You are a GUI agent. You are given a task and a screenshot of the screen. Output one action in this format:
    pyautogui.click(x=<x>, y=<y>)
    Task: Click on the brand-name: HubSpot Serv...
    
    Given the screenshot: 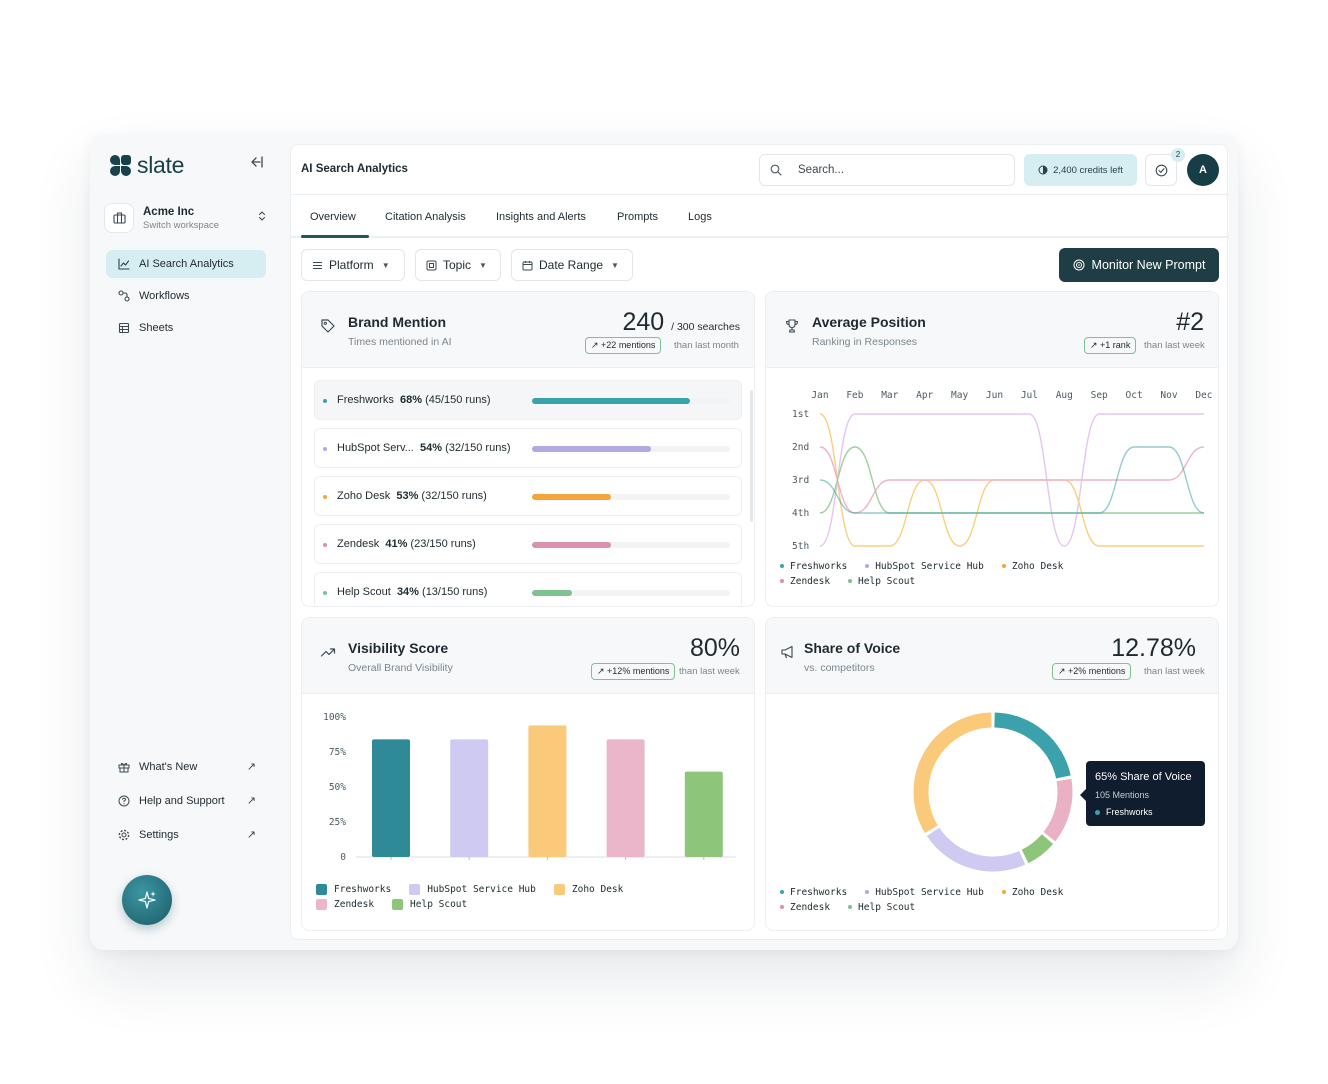 What is the action you would take?
    pyautogui.click(x=375, y=448)
    